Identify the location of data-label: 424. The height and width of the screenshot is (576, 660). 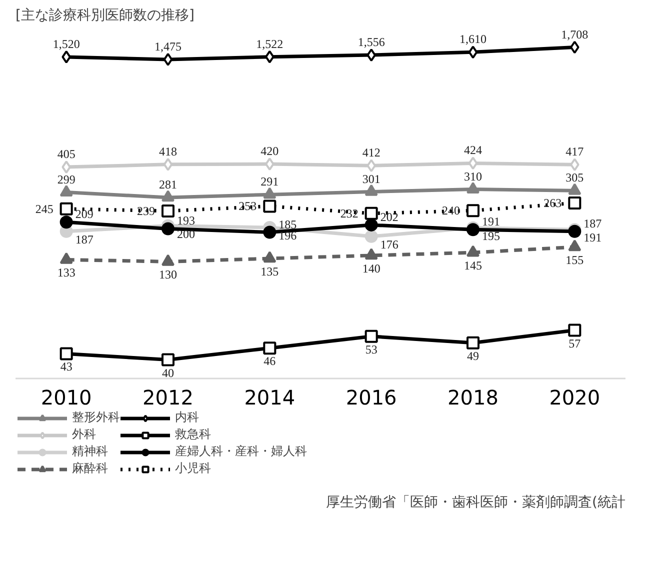
(473, 150).